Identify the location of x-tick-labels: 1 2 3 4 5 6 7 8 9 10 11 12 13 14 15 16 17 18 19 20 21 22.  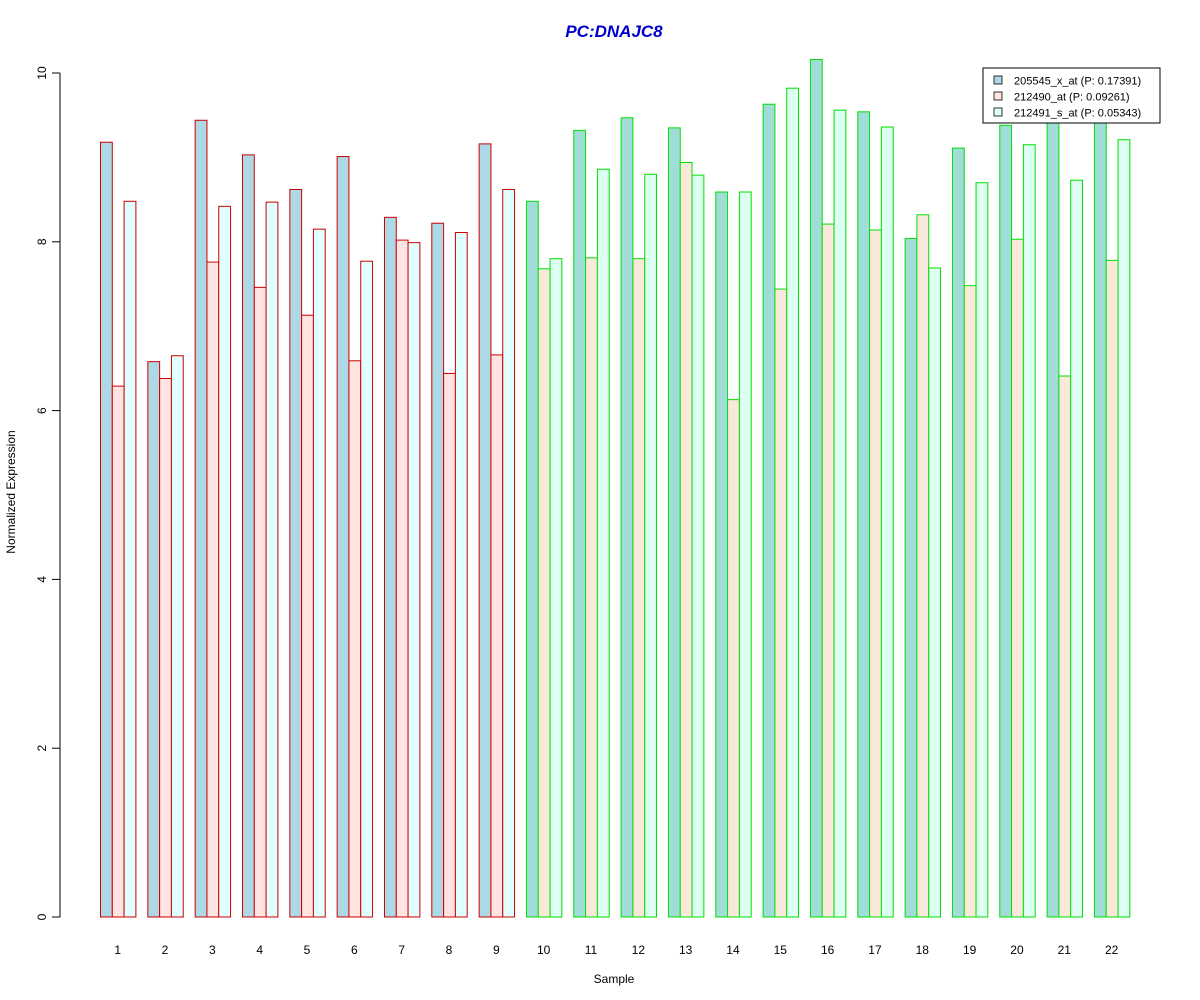
(616, 950).